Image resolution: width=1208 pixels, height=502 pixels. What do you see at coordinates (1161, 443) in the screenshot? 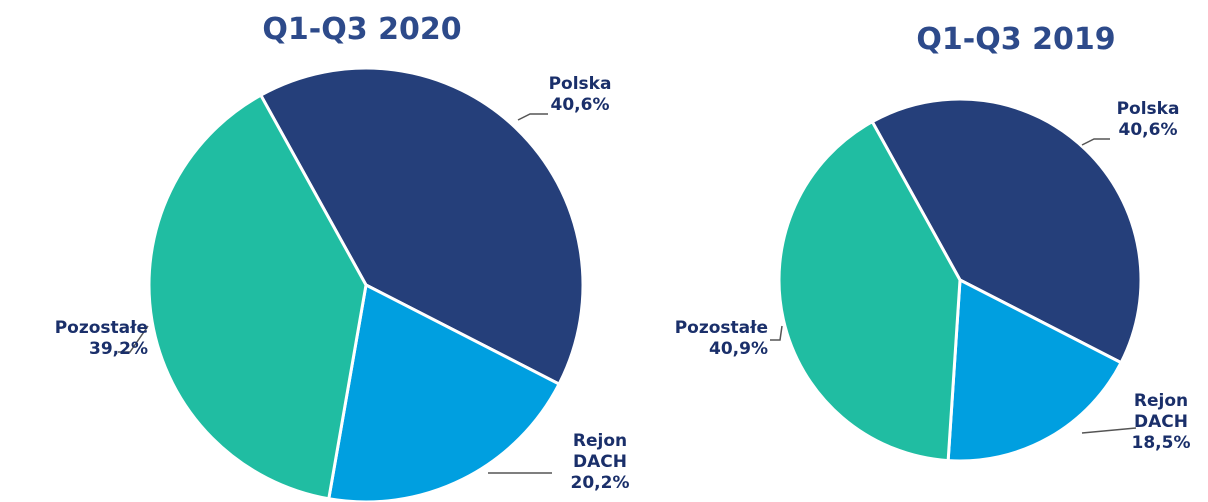
I see `value-label: 18,5%` at bounding box center [1161, 443].